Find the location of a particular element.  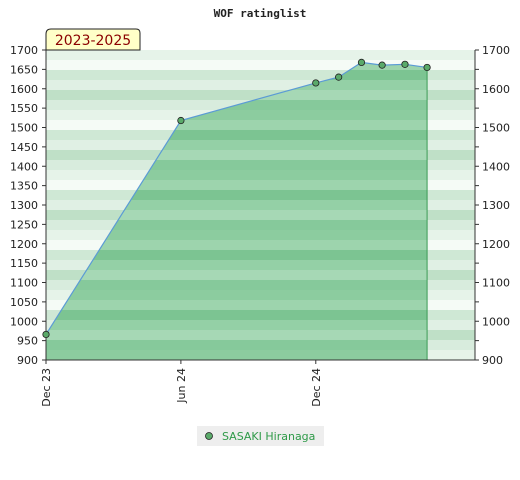

period-badge-text: 2023-2025 is located at coordinates (93, 41).